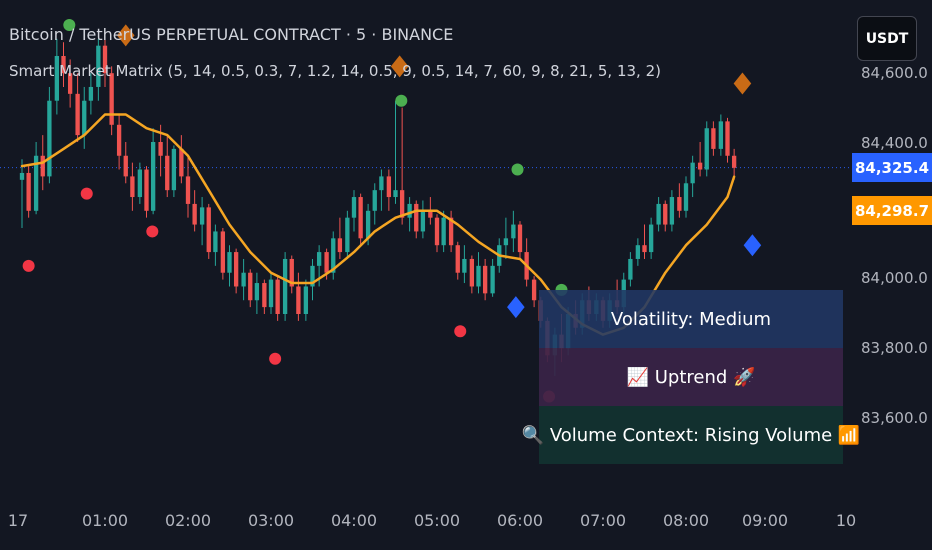  What do you see at coordinates (892, 167) in the screenshot?
I see `last-price-tag: 84,325.4` at bounding box center [892, 167].